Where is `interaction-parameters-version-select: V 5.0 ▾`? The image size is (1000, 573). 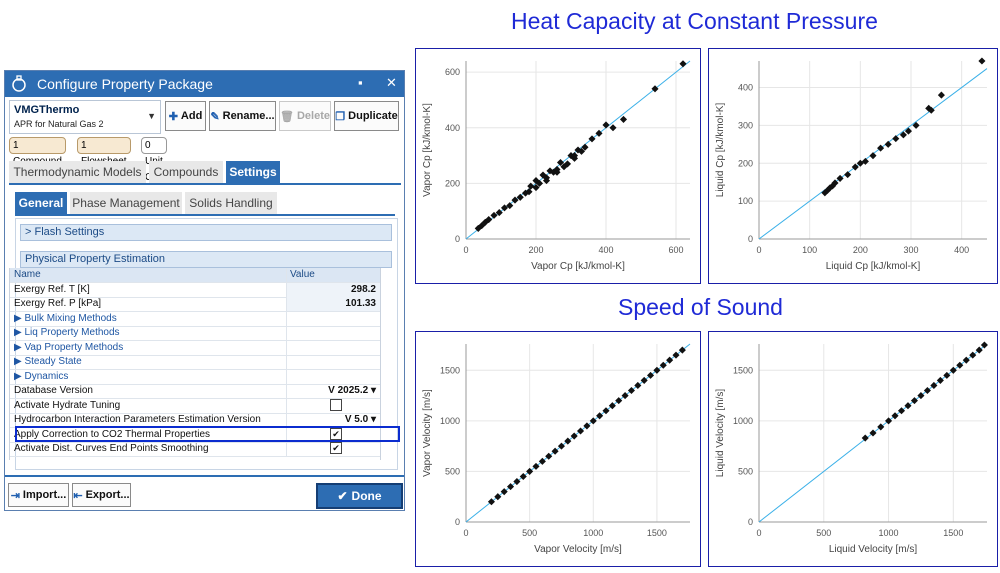 interaction-parameters-version-select: V 5.0 ▾ is located at coordinates (333, 420).